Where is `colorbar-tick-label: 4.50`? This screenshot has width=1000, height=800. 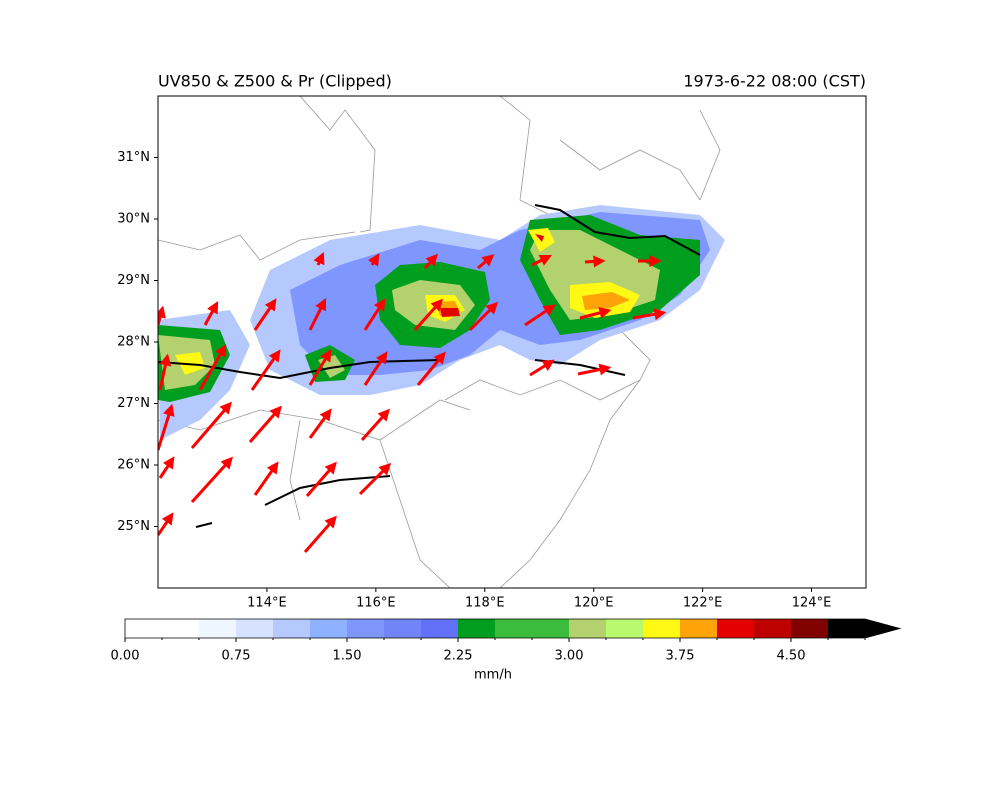 colorbar-tick-label: 4.50 is located at coordinates (791, 656).